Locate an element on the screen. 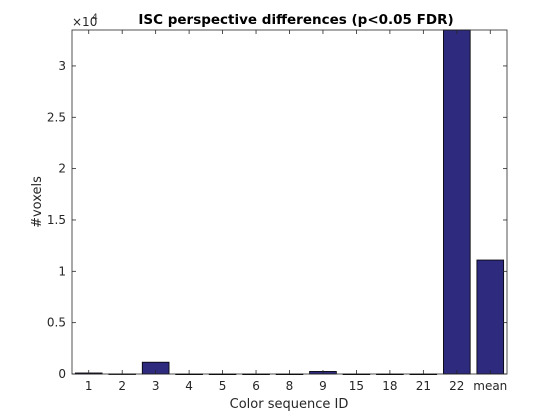  y-exponent-power: 4 is located at coordinates (95, 18).